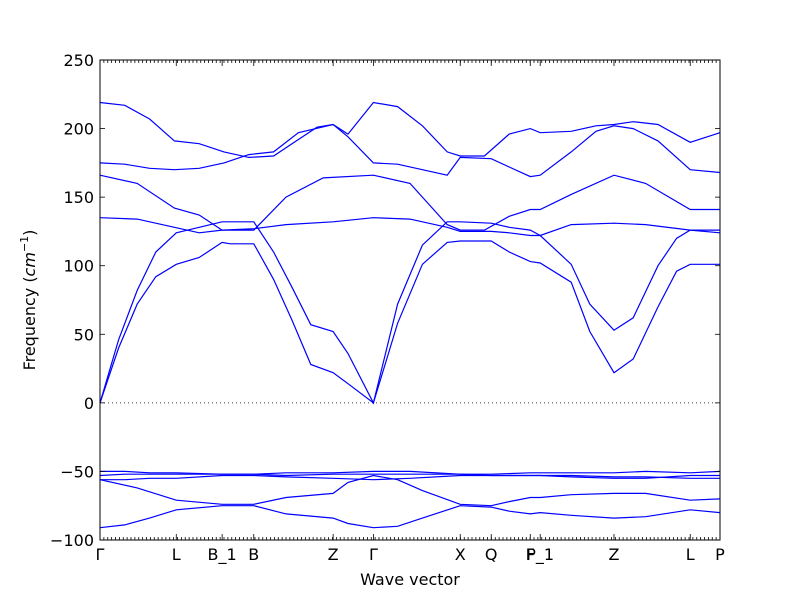 This screenshot has height=600, width=800. What do you see at coordinates (410, 579) in the screenshot?
I see `x-axis-label: Wave vector` at bounding box center [410, 579].